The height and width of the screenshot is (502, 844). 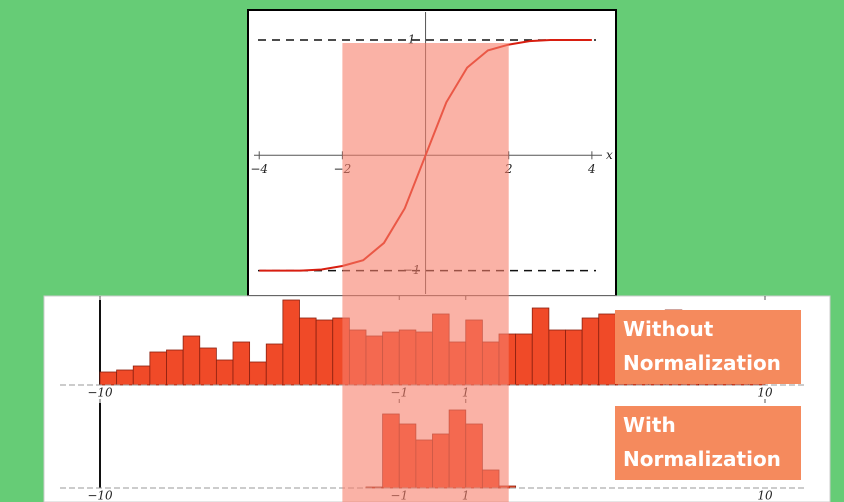 What do you see at coordinates (708, 443) in the screenshot?
I see `annotation: With Normalization` at bounding box center [708, 443].